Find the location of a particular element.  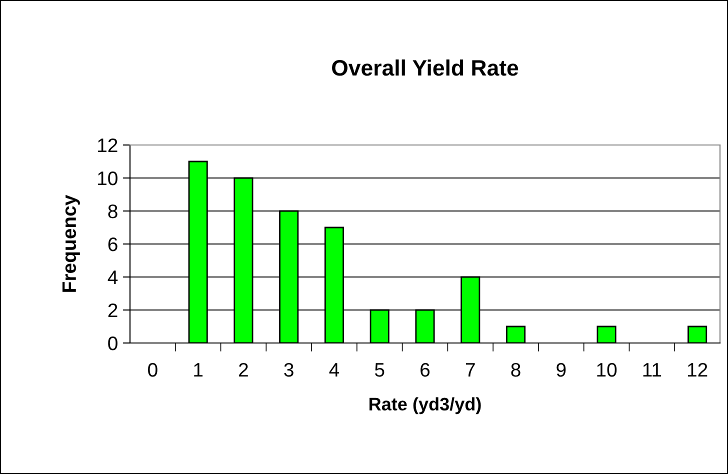

y-tick-label: 8 is located at coordinates (113, 211).